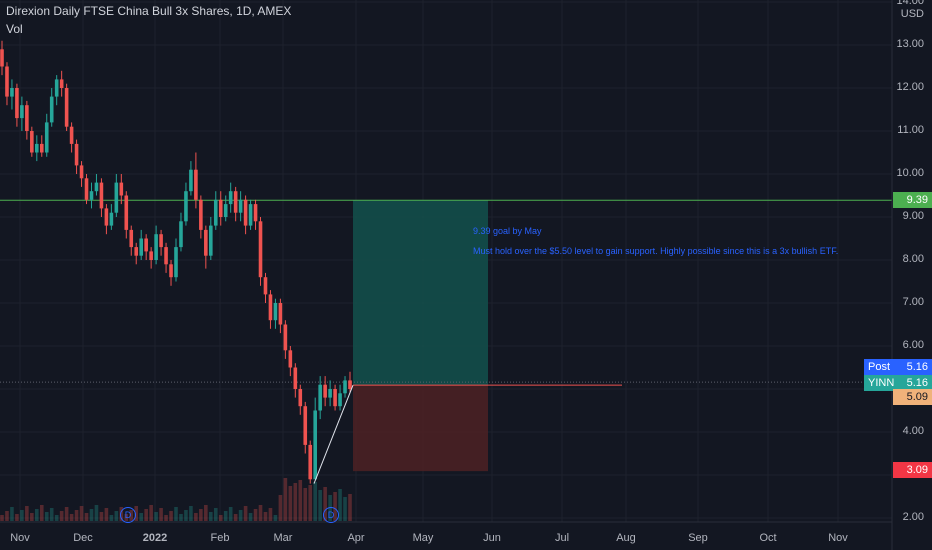  I want to click on trend-line, so click(333, 434).